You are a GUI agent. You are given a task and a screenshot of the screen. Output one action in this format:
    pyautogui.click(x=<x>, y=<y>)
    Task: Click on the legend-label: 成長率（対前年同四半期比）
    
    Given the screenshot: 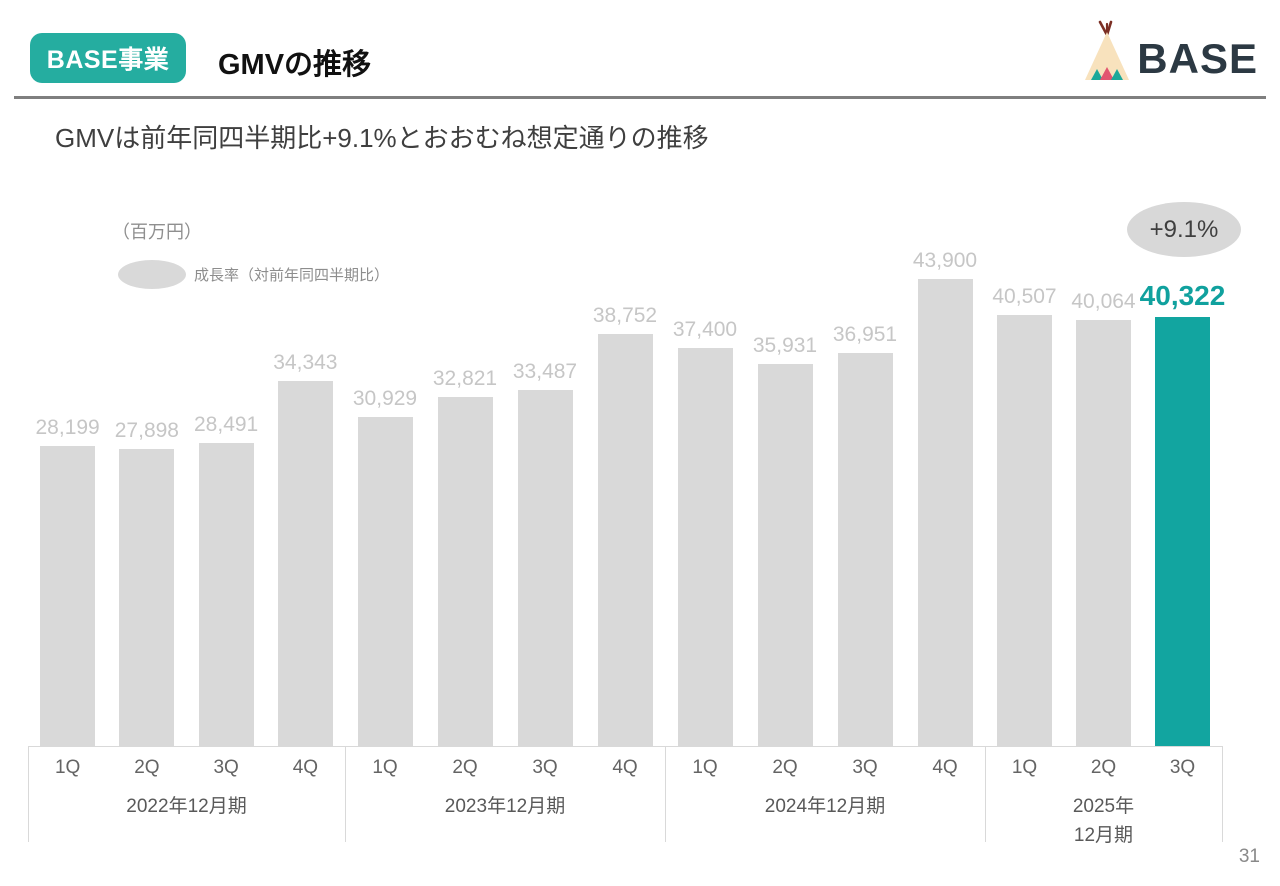 What is the action you would take?
    pyautogui.click(x=292, y=275)
    